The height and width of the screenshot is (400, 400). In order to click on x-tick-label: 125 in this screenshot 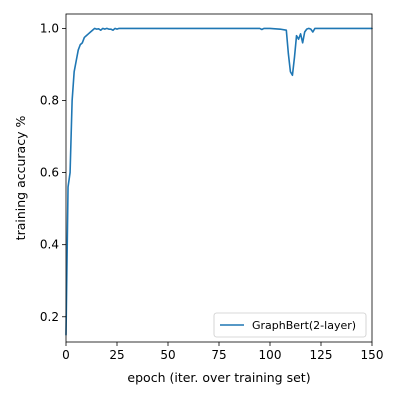, I will do `click(321, 355)`.